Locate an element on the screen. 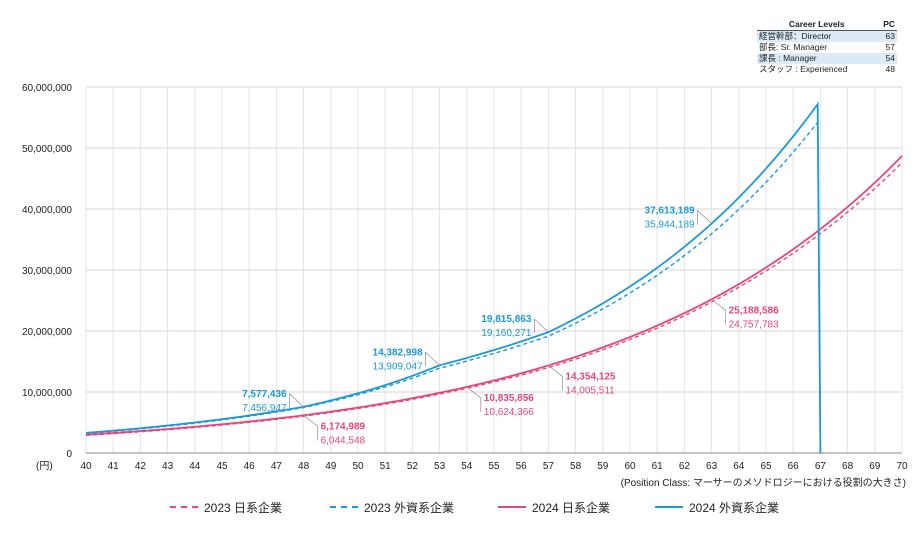 This screenshot has height=533, width=920. annotation-value-2023: 7,456,947 is located at coordinates (264, 408).